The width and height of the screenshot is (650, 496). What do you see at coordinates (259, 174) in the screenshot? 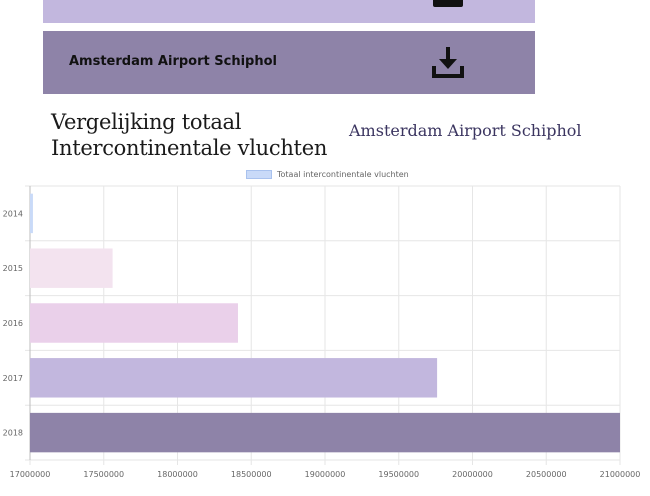
I see `legend-swatch` at bounding box center [259, 174].